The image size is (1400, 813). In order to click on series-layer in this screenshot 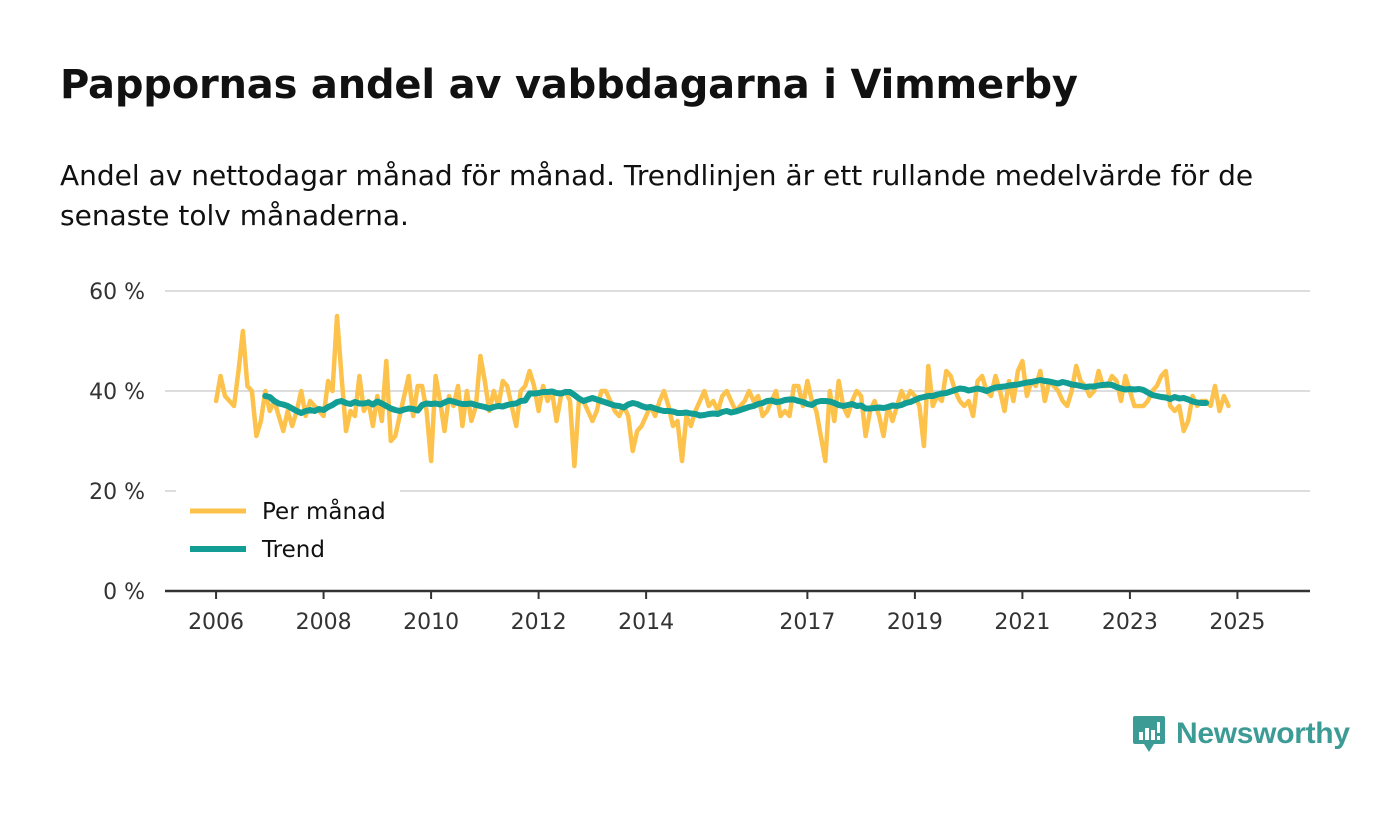, I will do `click(722, 391)`.